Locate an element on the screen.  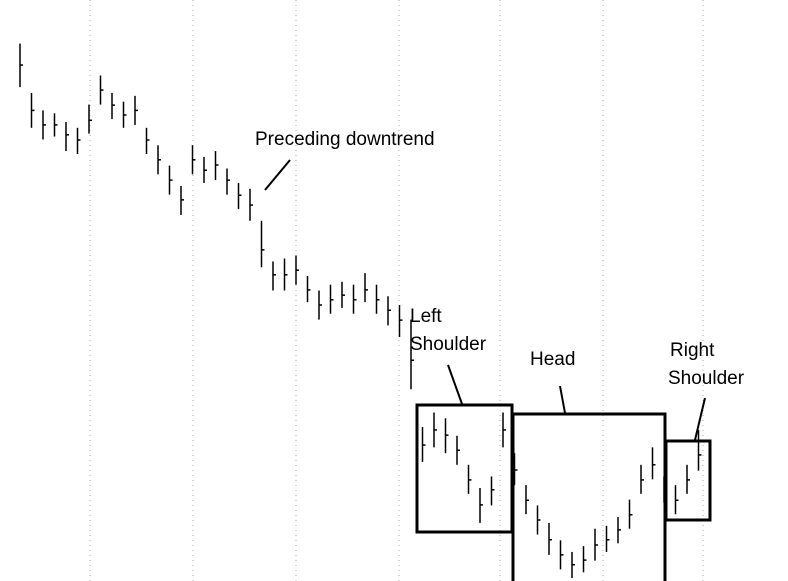
right-shoulder-box is located at coordinates (688, 480).